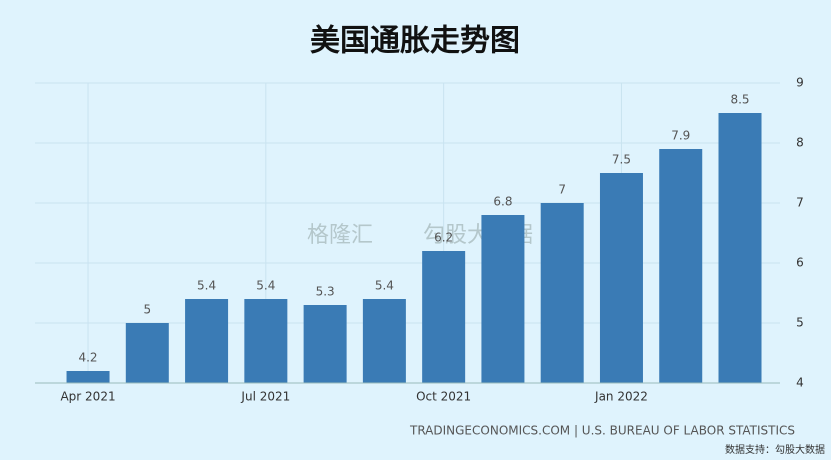 This screenshot has width=831, height=460. I want to click on x-tick-label: Jul 2021, so click(265, 397).